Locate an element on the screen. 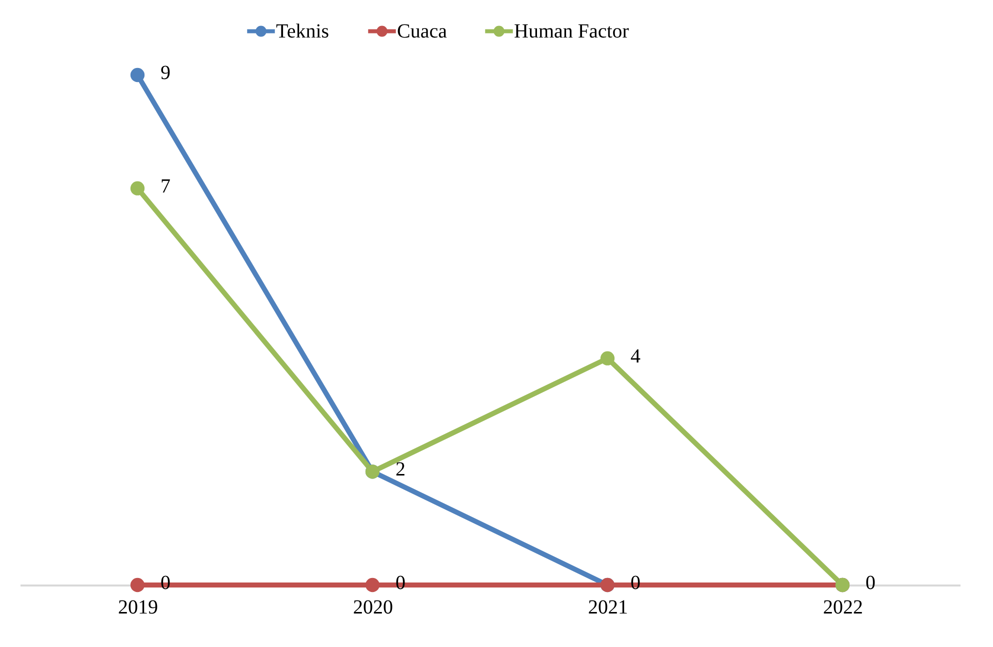 Image resolution: width=993 pixels, height=647 pixels. legend-label: Cuaca is located at coordinates (422, 31).